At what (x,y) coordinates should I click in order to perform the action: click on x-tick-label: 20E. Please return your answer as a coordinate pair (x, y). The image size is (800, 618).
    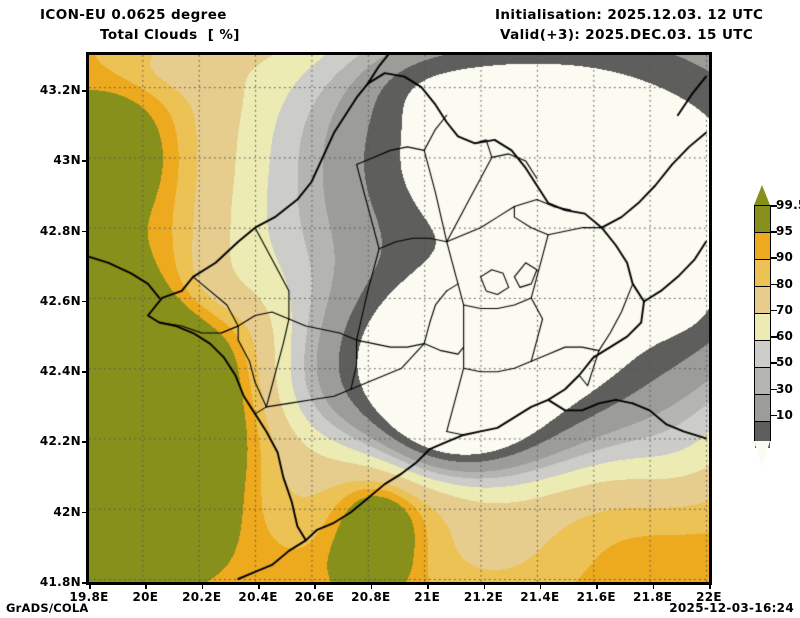
    Looking at the image, I should click on (145, 597).